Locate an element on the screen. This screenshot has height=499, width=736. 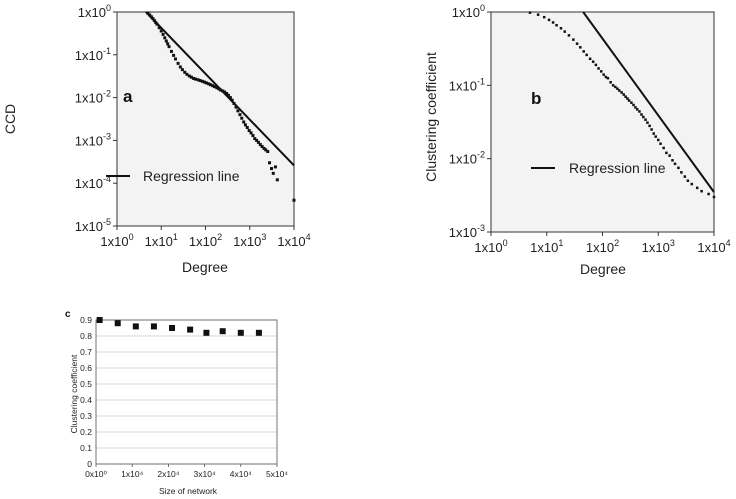
b-x-tick-label-0: 1x100 is located at coordinates (490, 246).